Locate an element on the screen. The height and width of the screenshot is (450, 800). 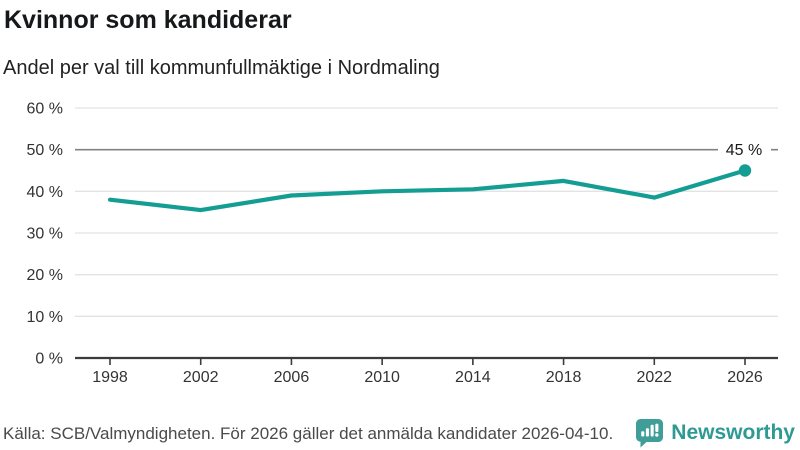
svg-text: 30 % is located at coordinates (45, 234).